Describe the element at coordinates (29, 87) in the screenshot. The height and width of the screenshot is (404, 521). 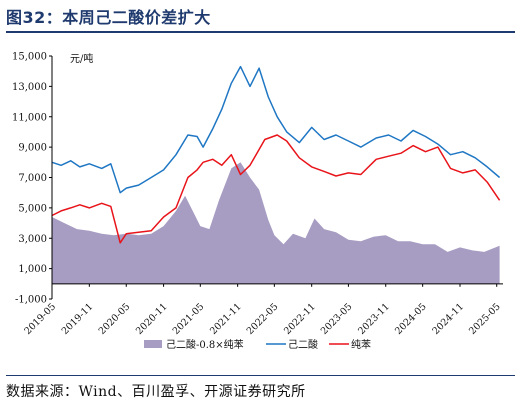
I see `y-tick-label: 13,000` at that location.